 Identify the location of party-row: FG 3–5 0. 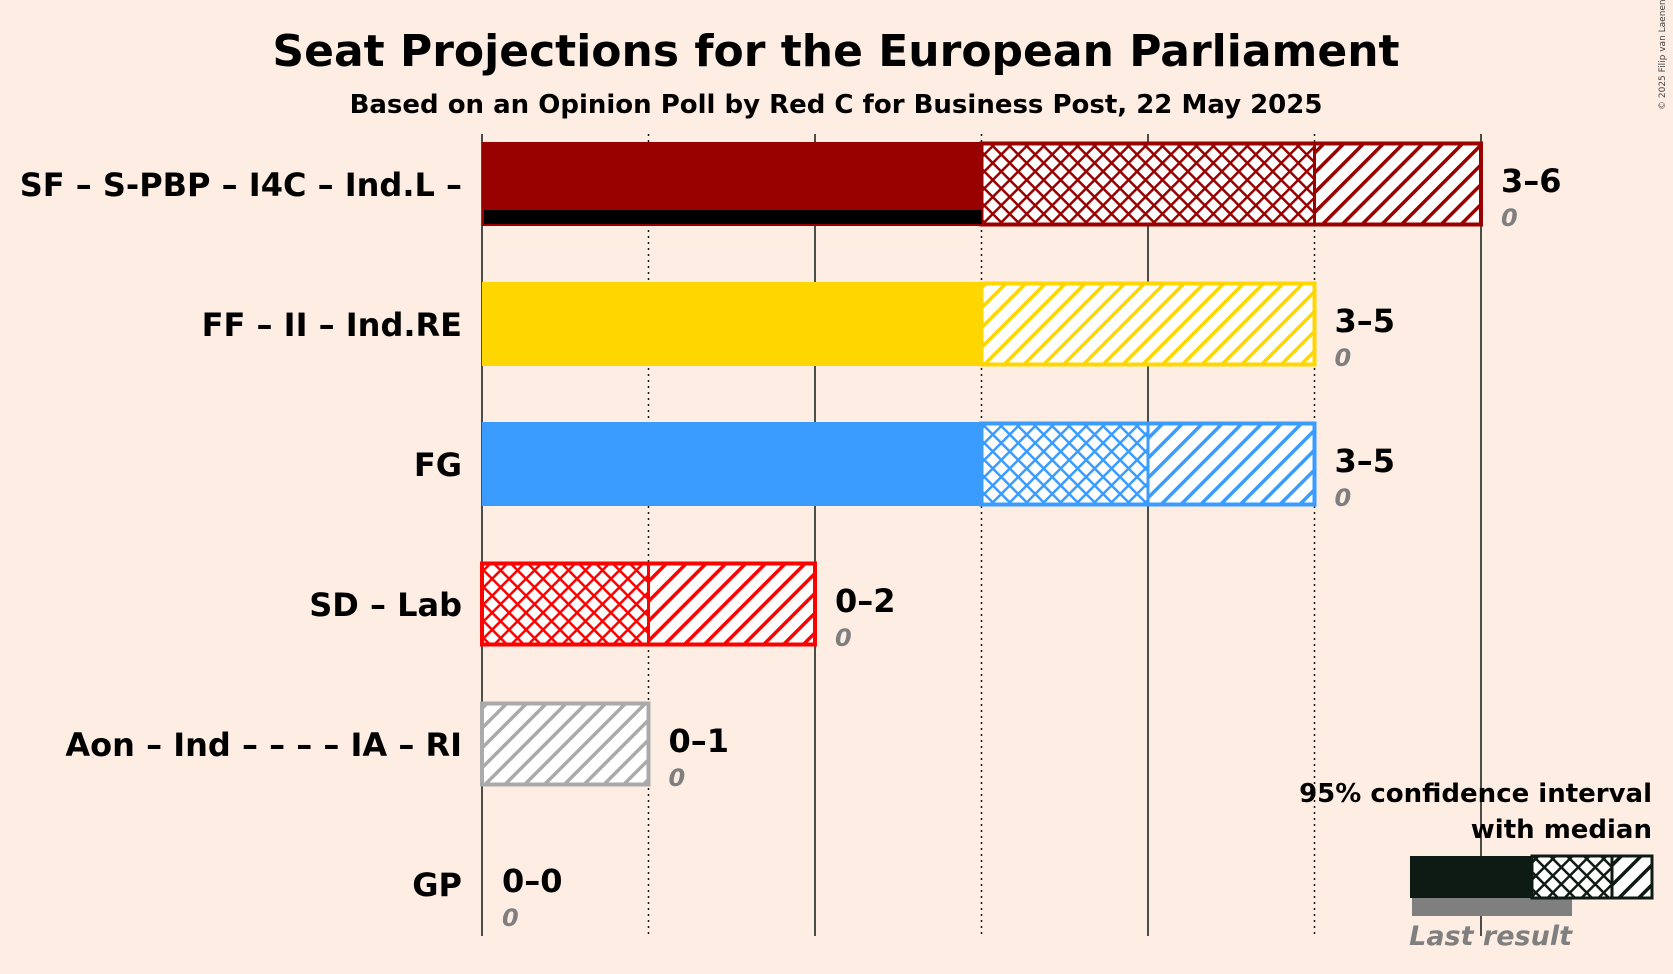
(905, 466).